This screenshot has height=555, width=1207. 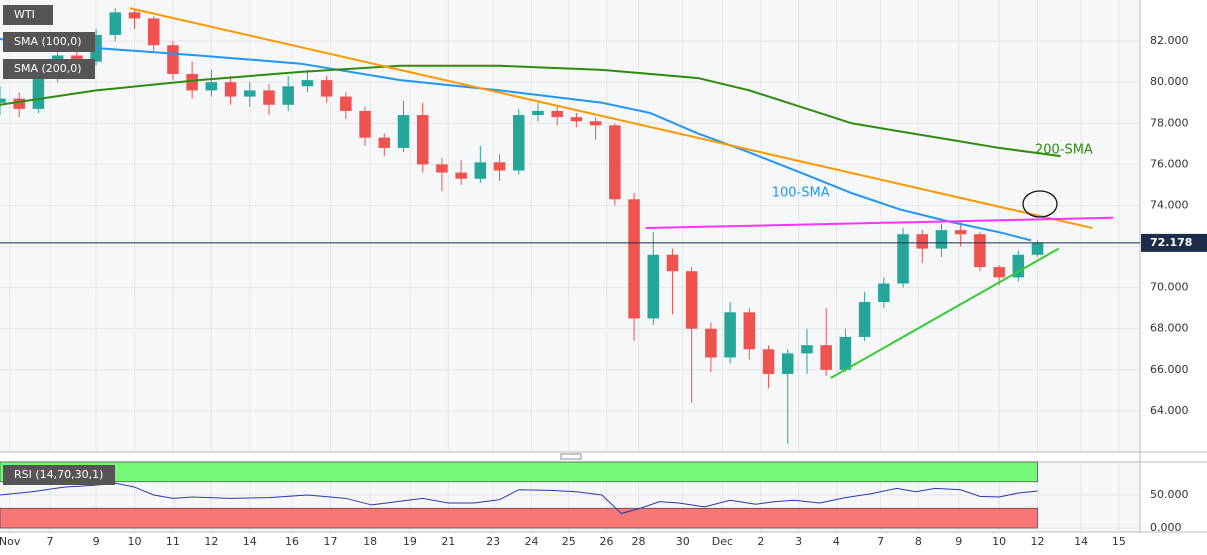 What do you see at coordinates (519, 498) in the screenshot?
I see `rsi-line` at bounding box center [519, 498].